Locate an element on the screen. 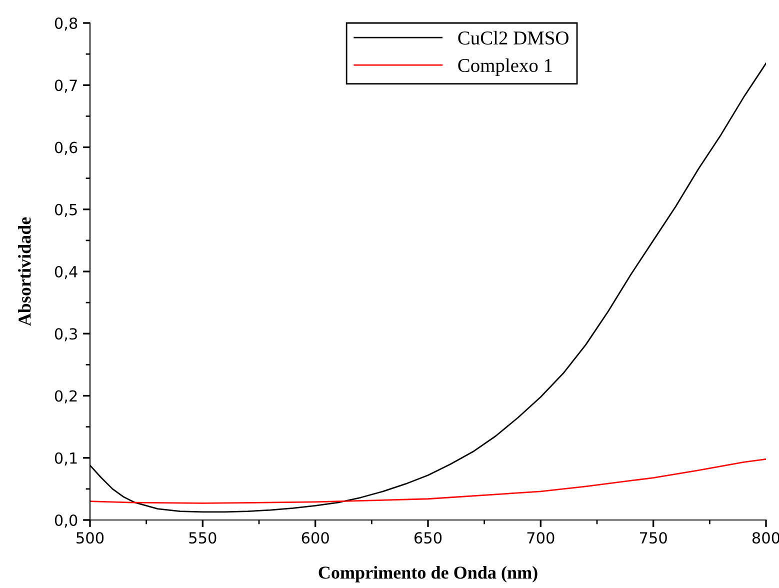 The image size is (779, 588). x-tick-label: 750 is located at coordinates (653, 538).